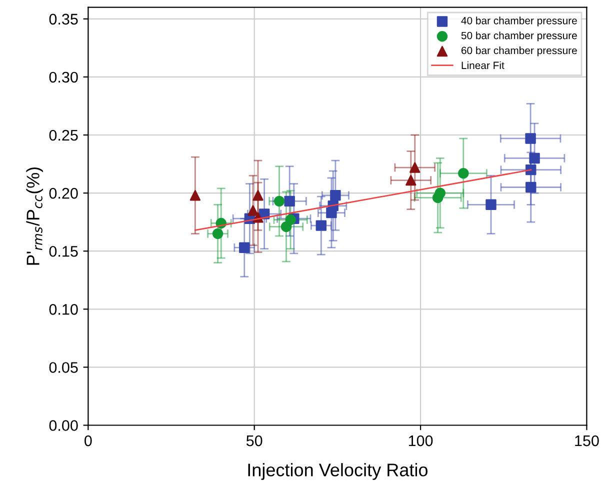 The width and height of the screenshot is (608, 486). What do you see at coordinates (587, 440) in the screenshot?
I see `x-tick-label: 150` at bounding box center [587, 440].